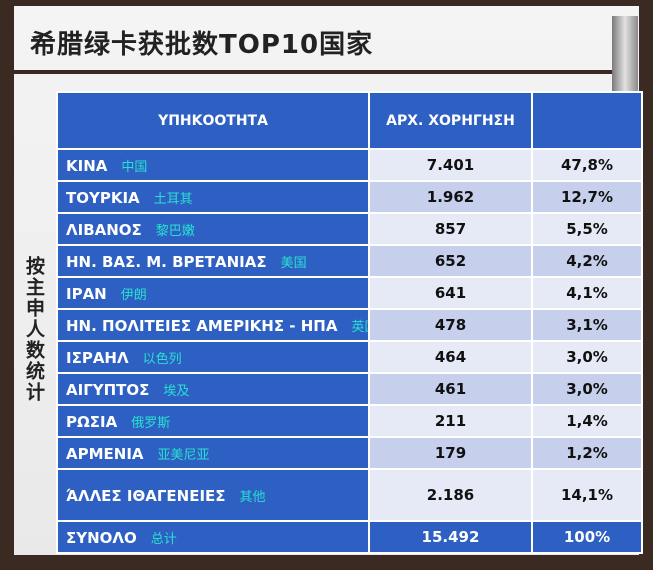 This screenshot has width=653, height=570. What do you see at coordinates (162, 359) in the screenshot?
I see `country-name-cn: 以色列` at bounding box center [162, 359].